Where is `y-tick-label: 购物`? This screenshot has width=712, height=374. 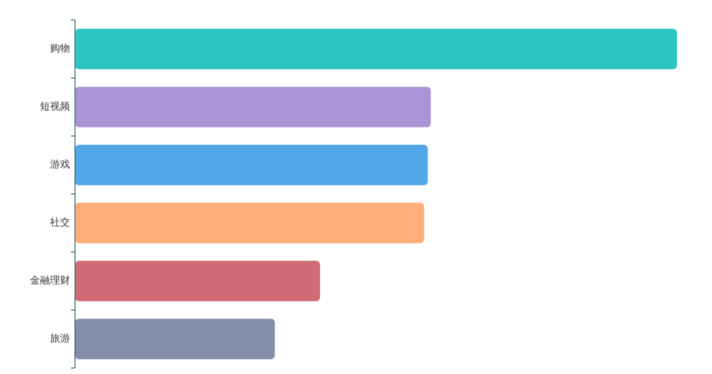
y-tick-label: 购物 is located at coordinates (60, 49).